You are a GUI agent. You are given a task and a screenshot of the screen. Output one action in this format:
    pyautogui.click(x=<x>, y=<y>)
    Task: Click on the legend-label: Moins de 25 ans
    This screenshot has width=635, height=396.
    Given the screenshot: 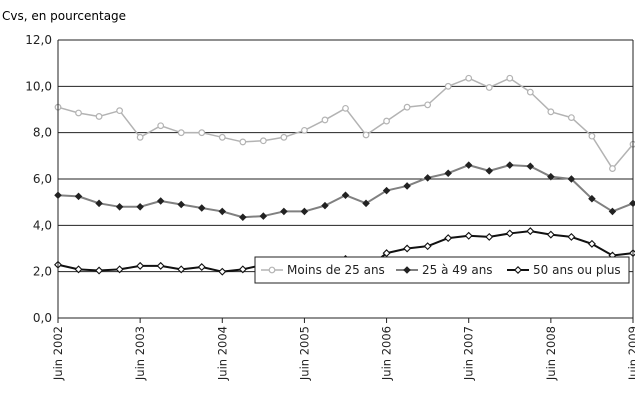 What is the action you would take?
    pyautogui.click(x=336, y=270)
    